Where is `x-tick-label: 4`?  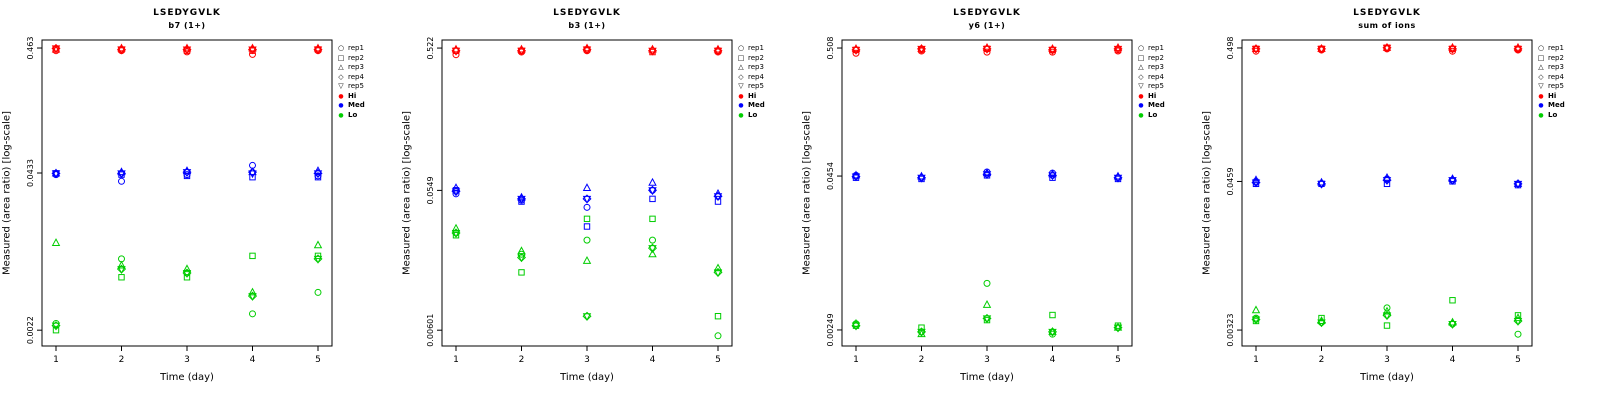
x-tick-label: 4 is located at coordinates (253, 360).